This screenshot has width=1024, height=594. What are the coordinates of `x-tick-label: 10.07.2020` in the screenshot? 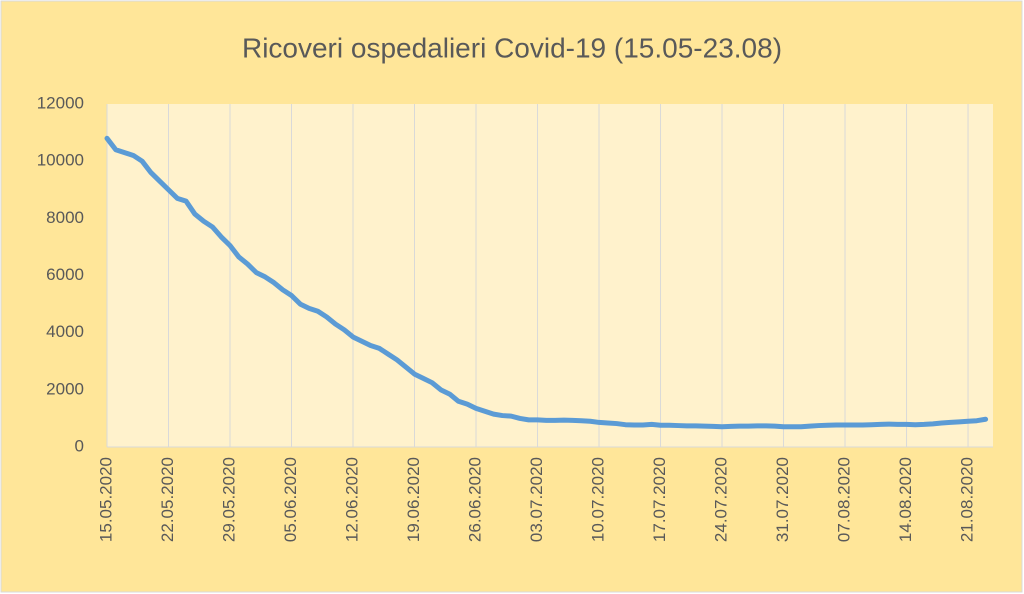 It's located at (598, 499).